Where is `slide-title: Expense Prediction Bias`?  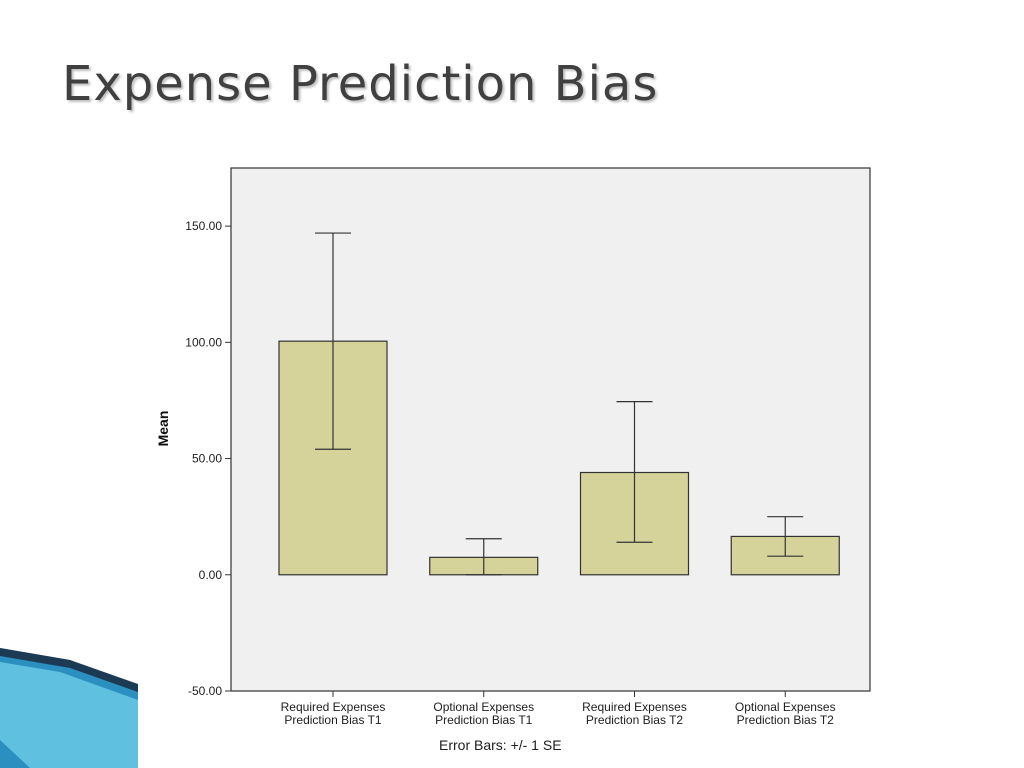 slide-title: Expense Prediction Bias is located at coordinates (360, 84).